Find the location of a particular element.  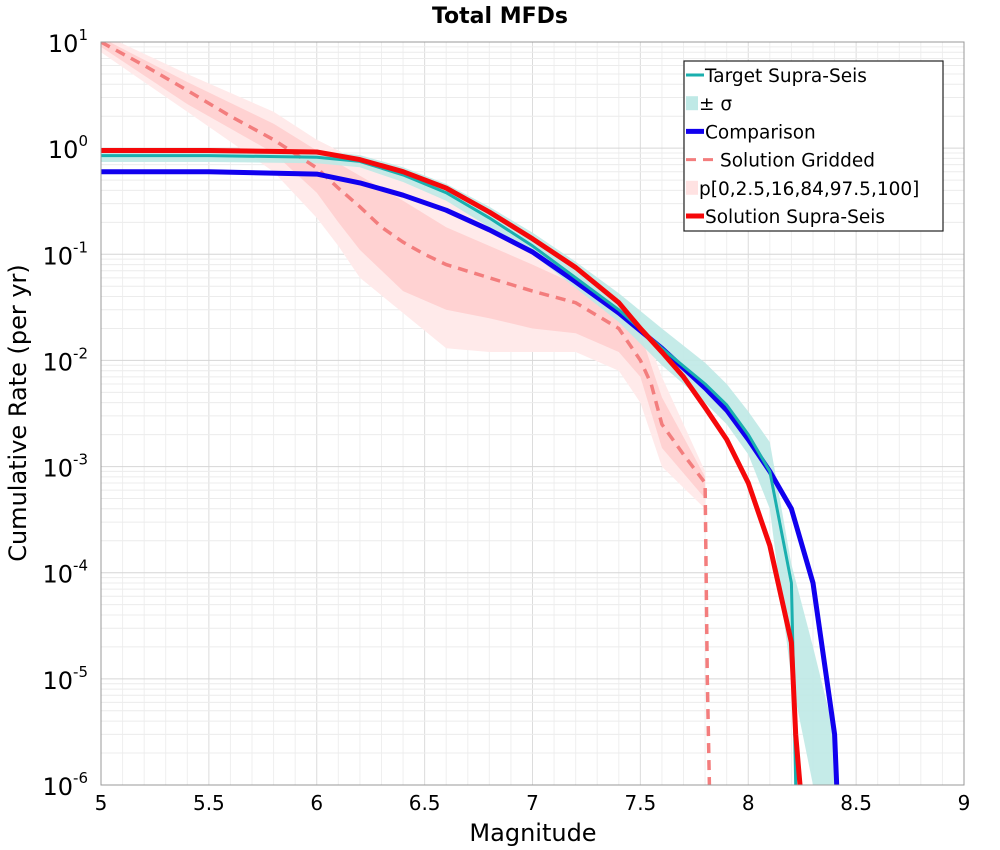

y-tick-exponent: -6 is located at coordinates (80, 778).